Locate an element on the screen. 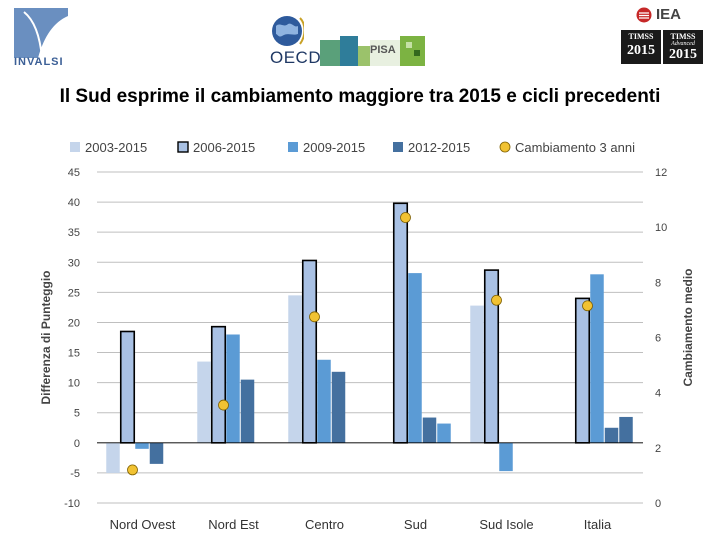  invalsi-logo-icon is located at coordinates (41, 33).